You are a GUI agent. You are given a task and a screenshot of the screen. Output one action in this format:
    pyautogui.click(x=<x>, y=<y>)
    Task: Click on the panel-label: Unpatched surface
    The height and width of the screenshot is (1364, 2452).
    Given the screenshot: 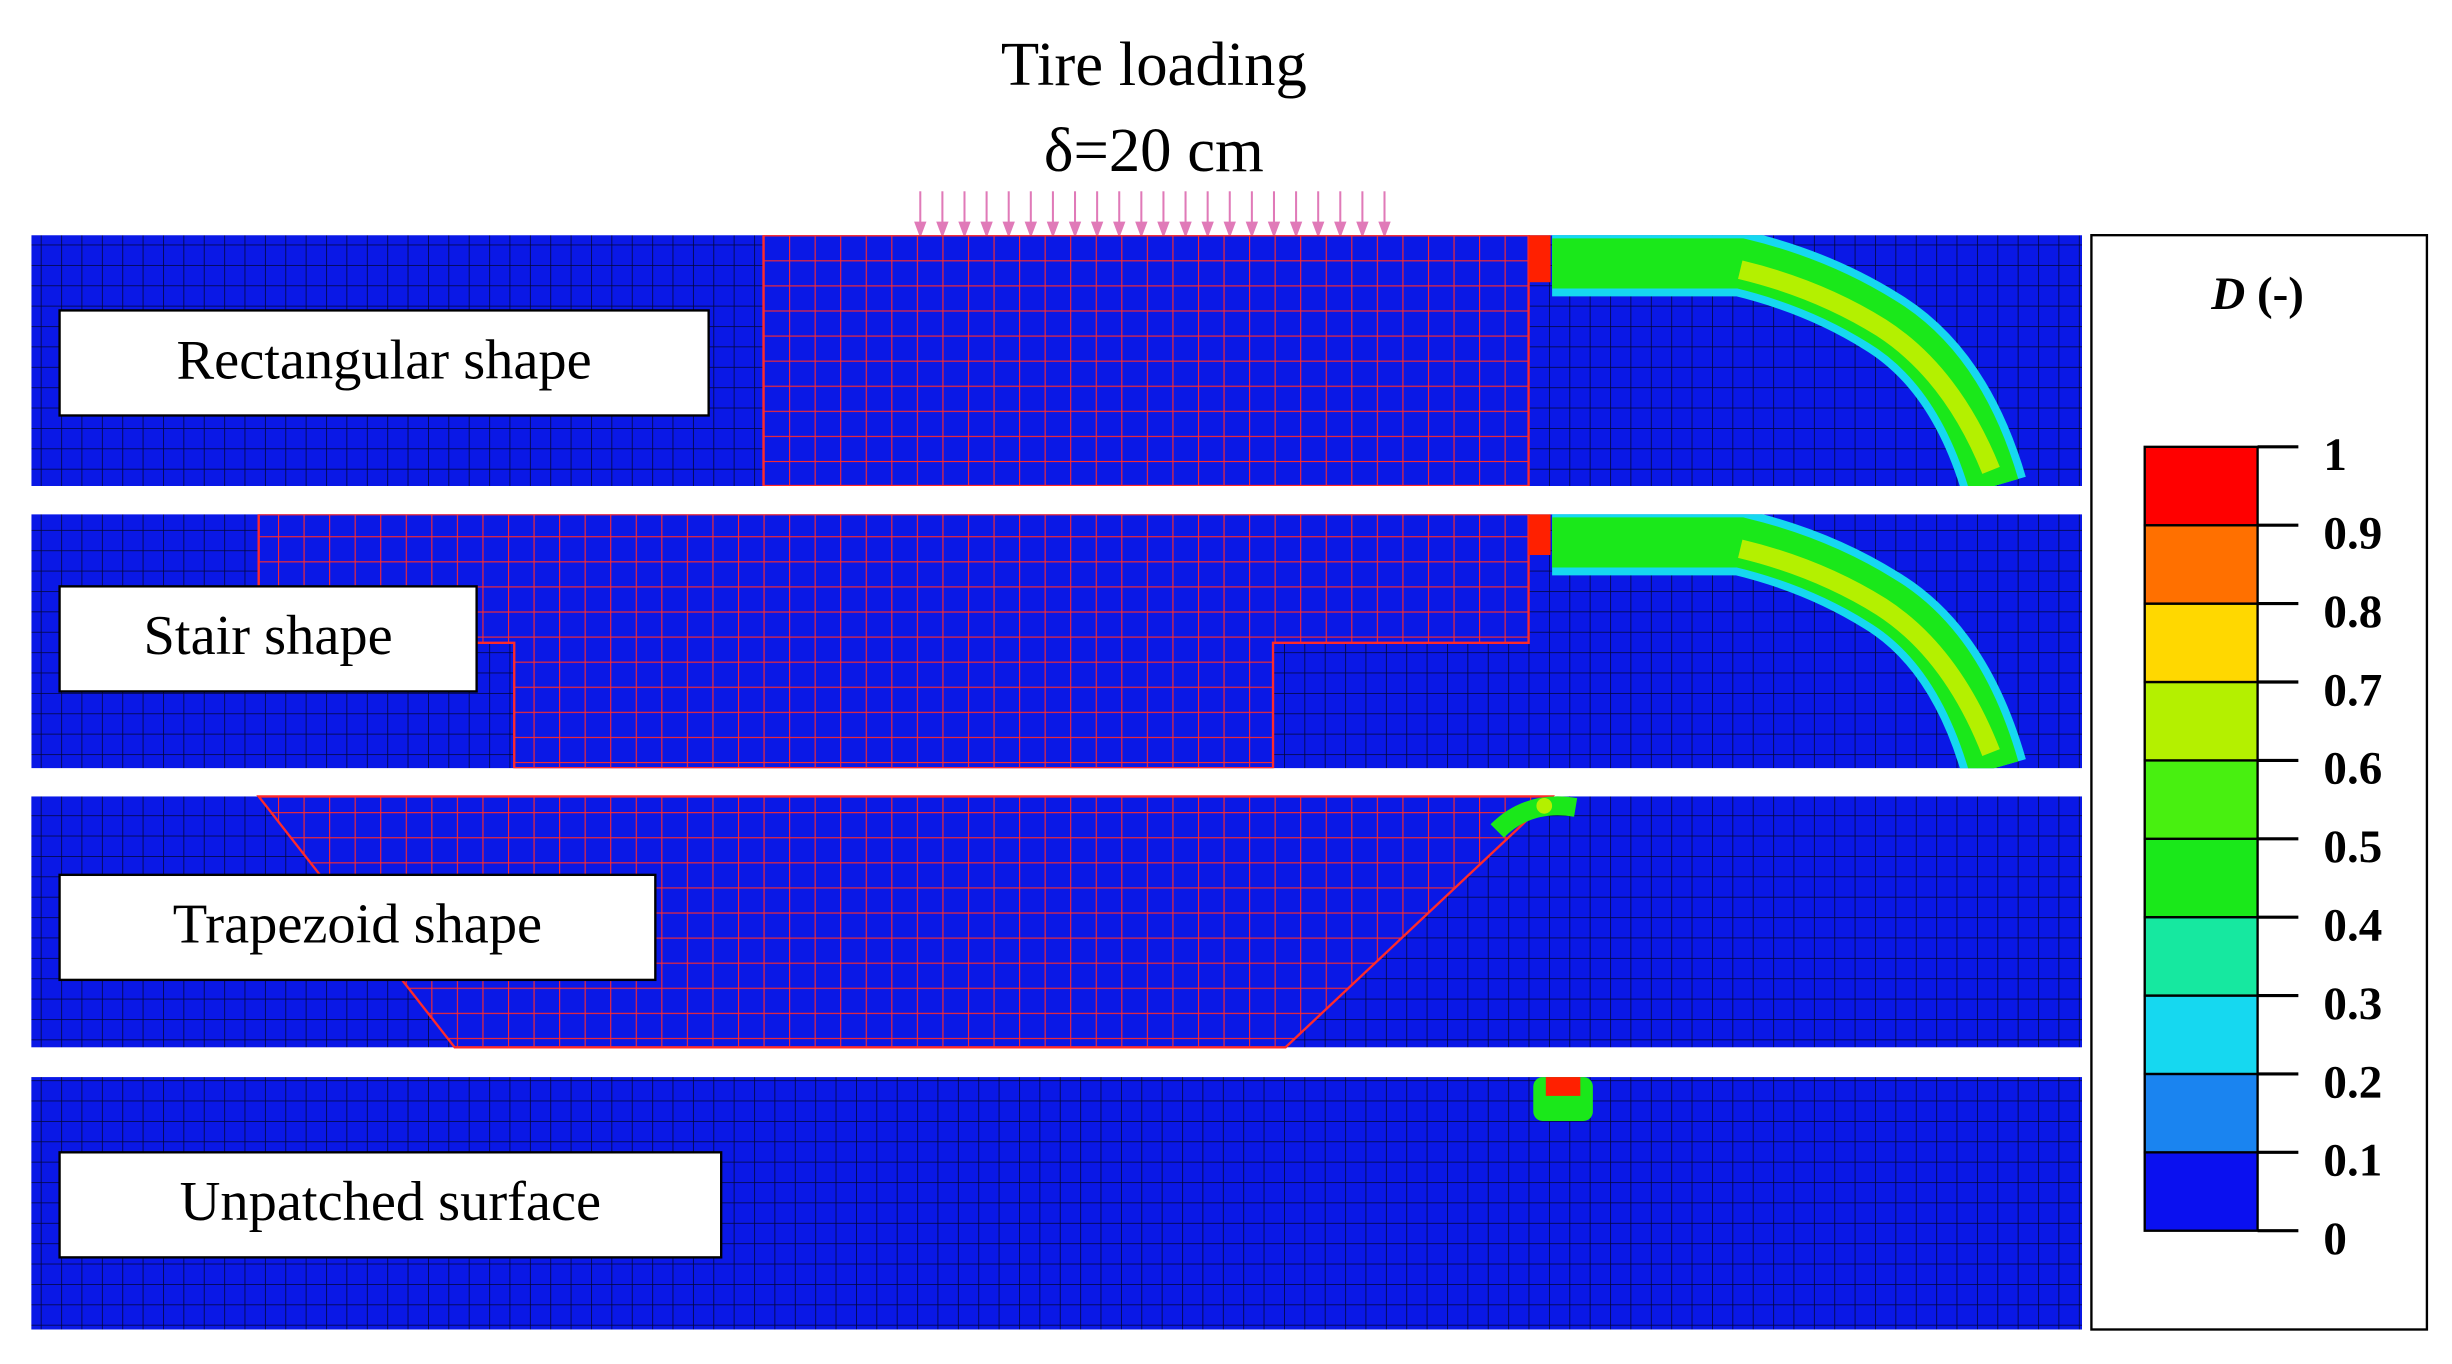 What is the action you would take?
    pyautogui.click(x=390, y=1202)
    